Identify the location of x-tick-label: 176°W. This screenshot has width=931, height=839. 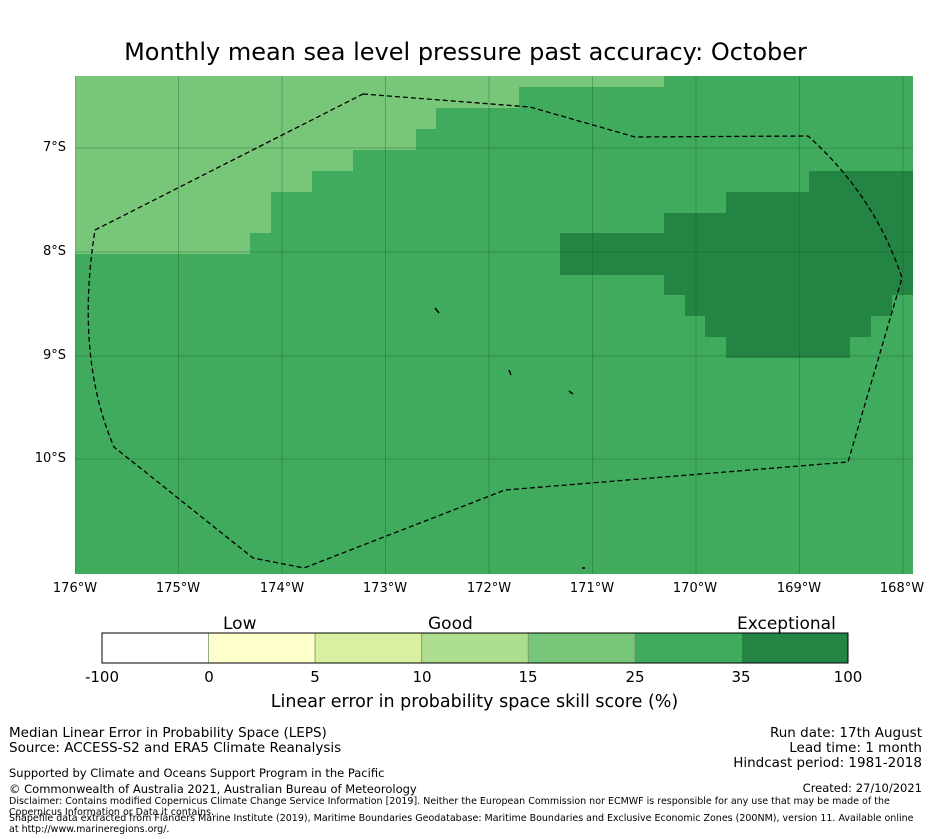
(75, 588).